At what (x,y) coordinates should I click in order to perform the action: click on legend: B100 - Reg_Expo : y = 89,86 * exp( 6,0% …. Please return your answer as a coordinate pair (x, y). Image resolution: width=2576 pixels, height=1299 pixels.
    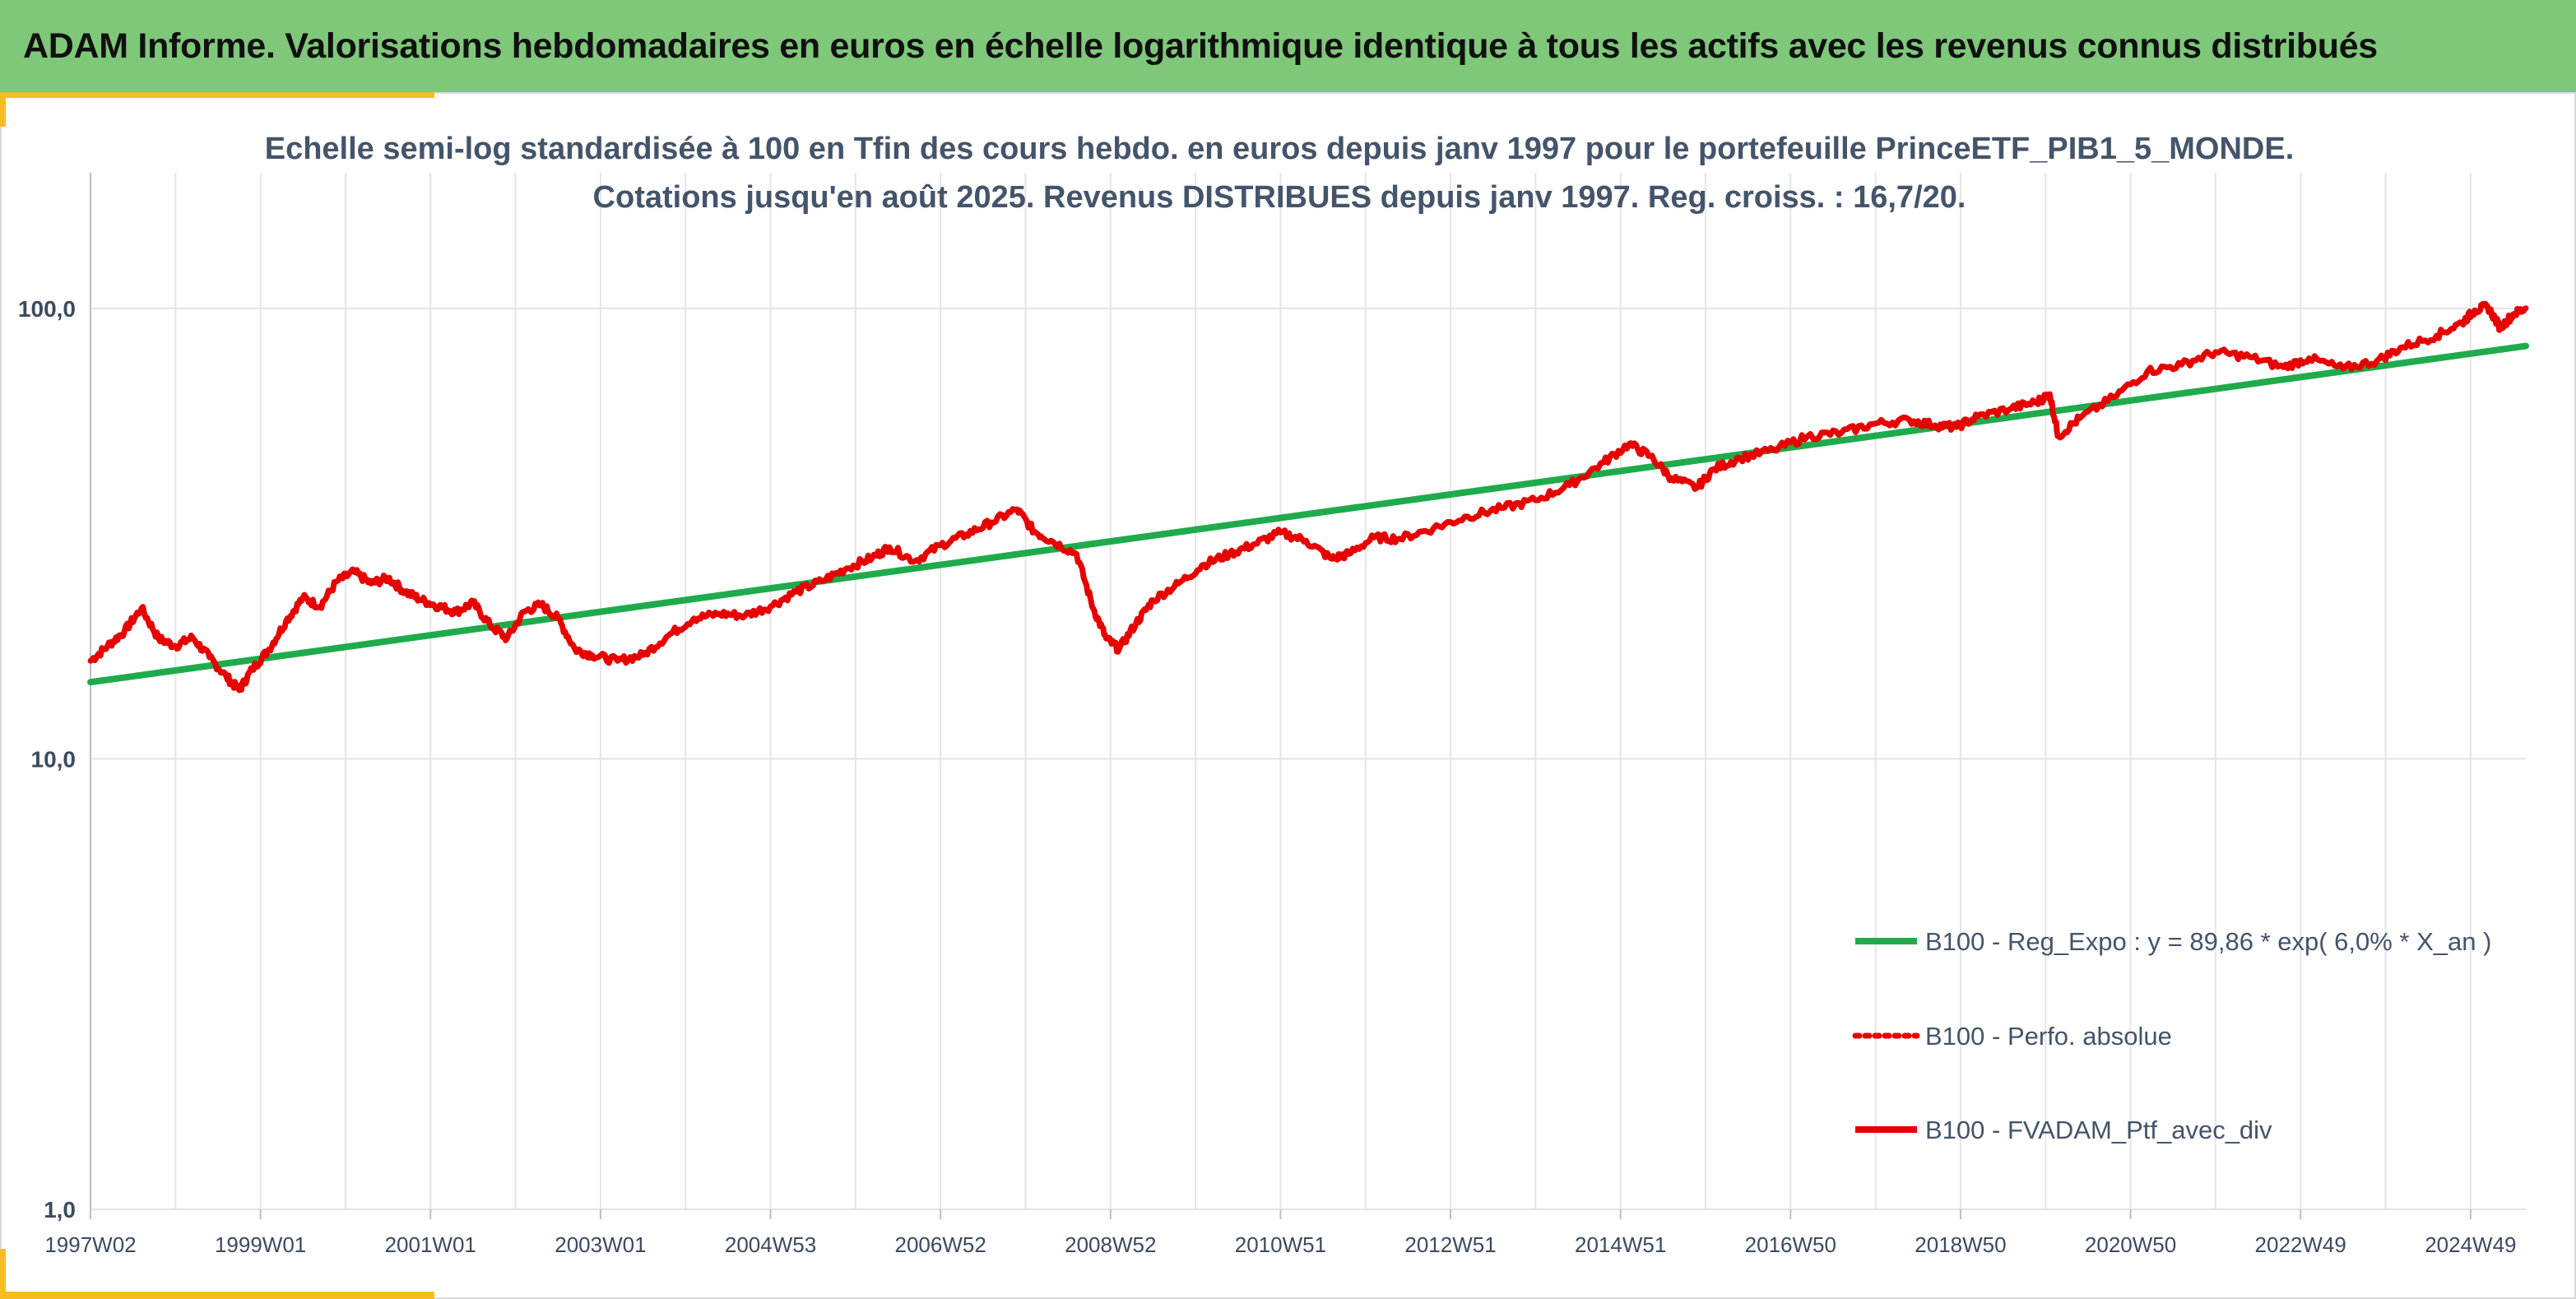
    Looking at the image, I should click on (2172, 1035).